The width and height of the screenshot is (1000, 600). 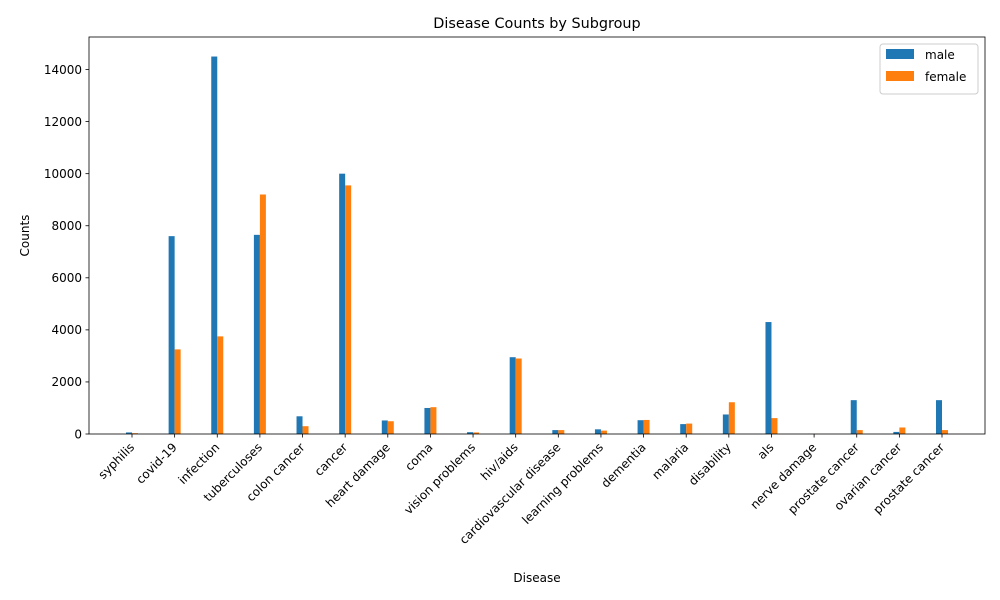 What do you see at coordinates (536, 24) in the screenshot?
I see `chart-title: Disease Counts by Subgroup` at bounding box center [536, 24].